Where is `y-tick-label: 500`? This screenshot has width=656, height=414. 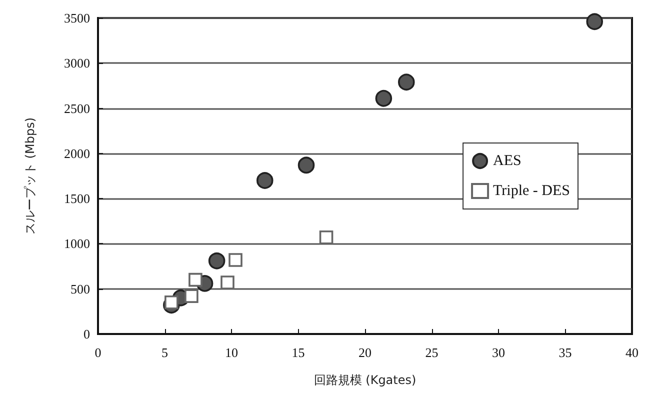 y-tick-label: 500 is located at coordinates (80, 288).